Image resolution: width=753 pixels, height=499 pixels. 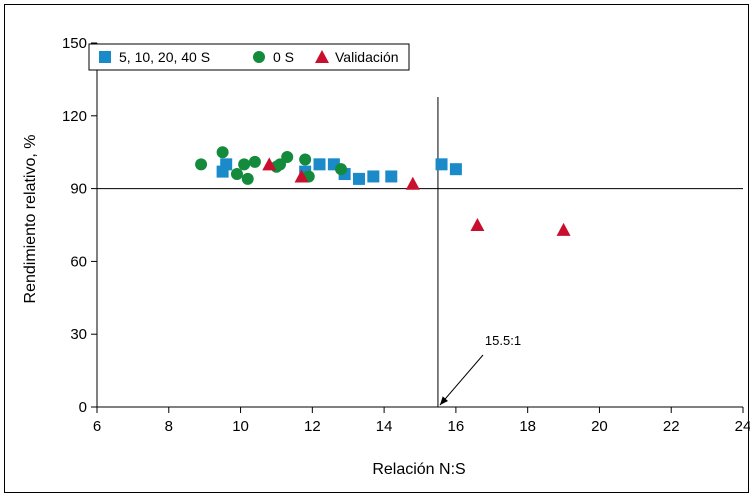 What do you see at coordinates (671, 426) in the screenshot?
I see `x-tick-label: 22` at bounding box center [671, 426].